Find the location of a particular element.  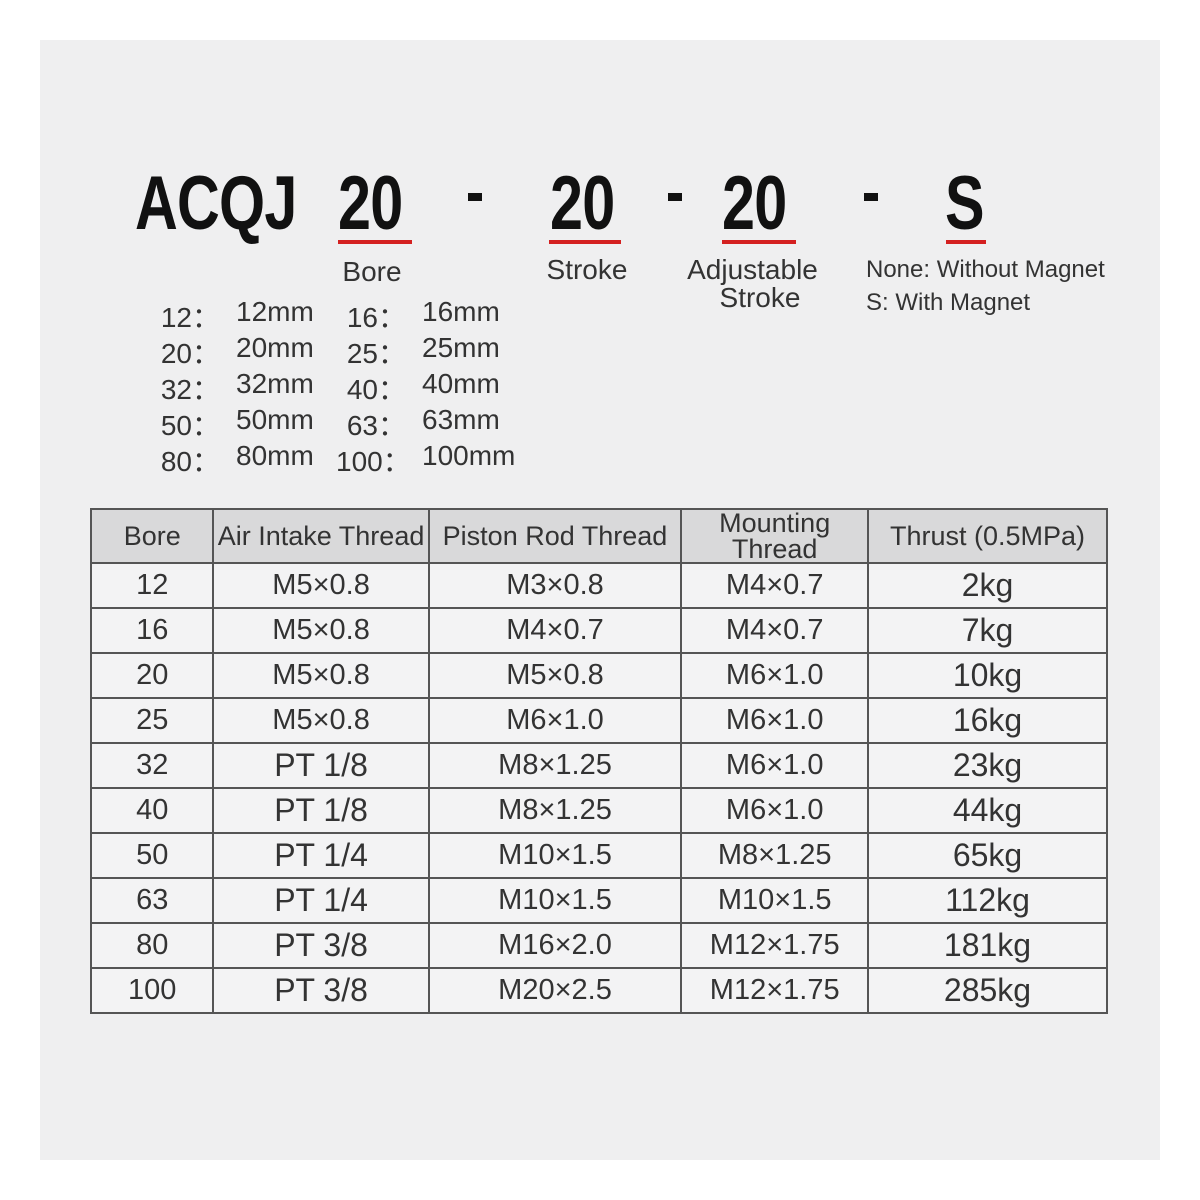

bore-code: 32： is located at coordinates (190, 389).